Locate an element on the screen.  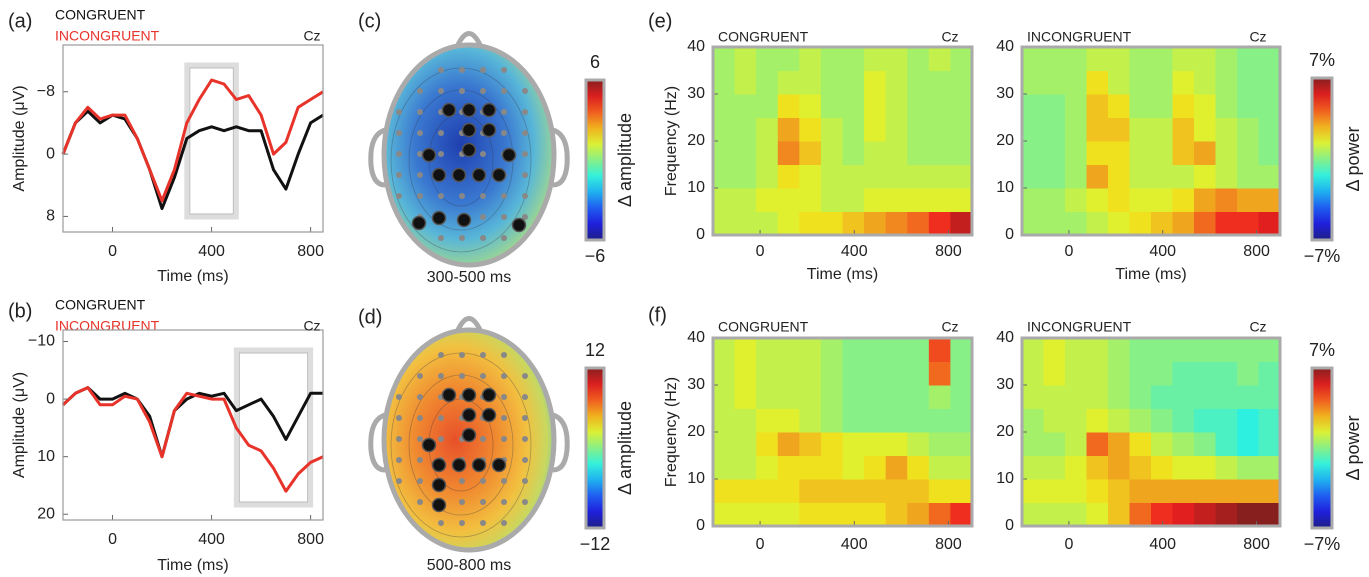
series-line is located at coordinates (192, 422).